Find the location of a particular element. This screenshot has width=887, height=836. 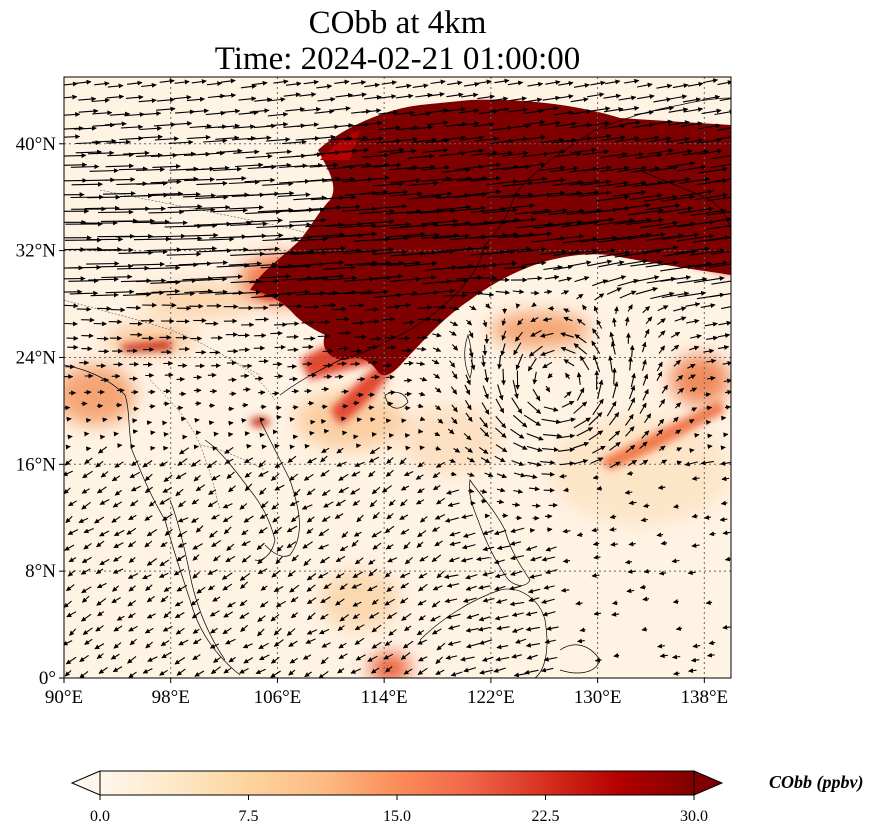

coastline-malay is located at coordinates (197, 580).